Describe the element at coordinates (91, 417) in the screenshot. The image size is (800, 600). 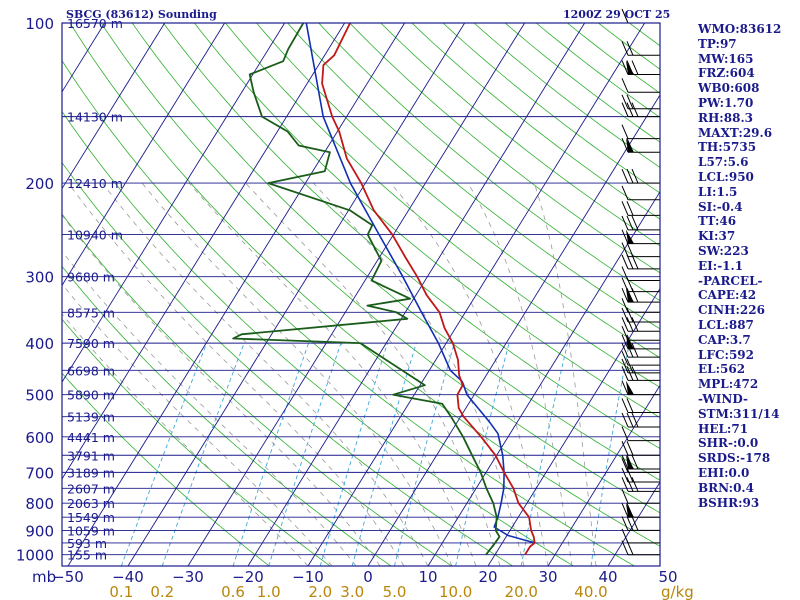
I see `height-label: 5139 m` at that location.